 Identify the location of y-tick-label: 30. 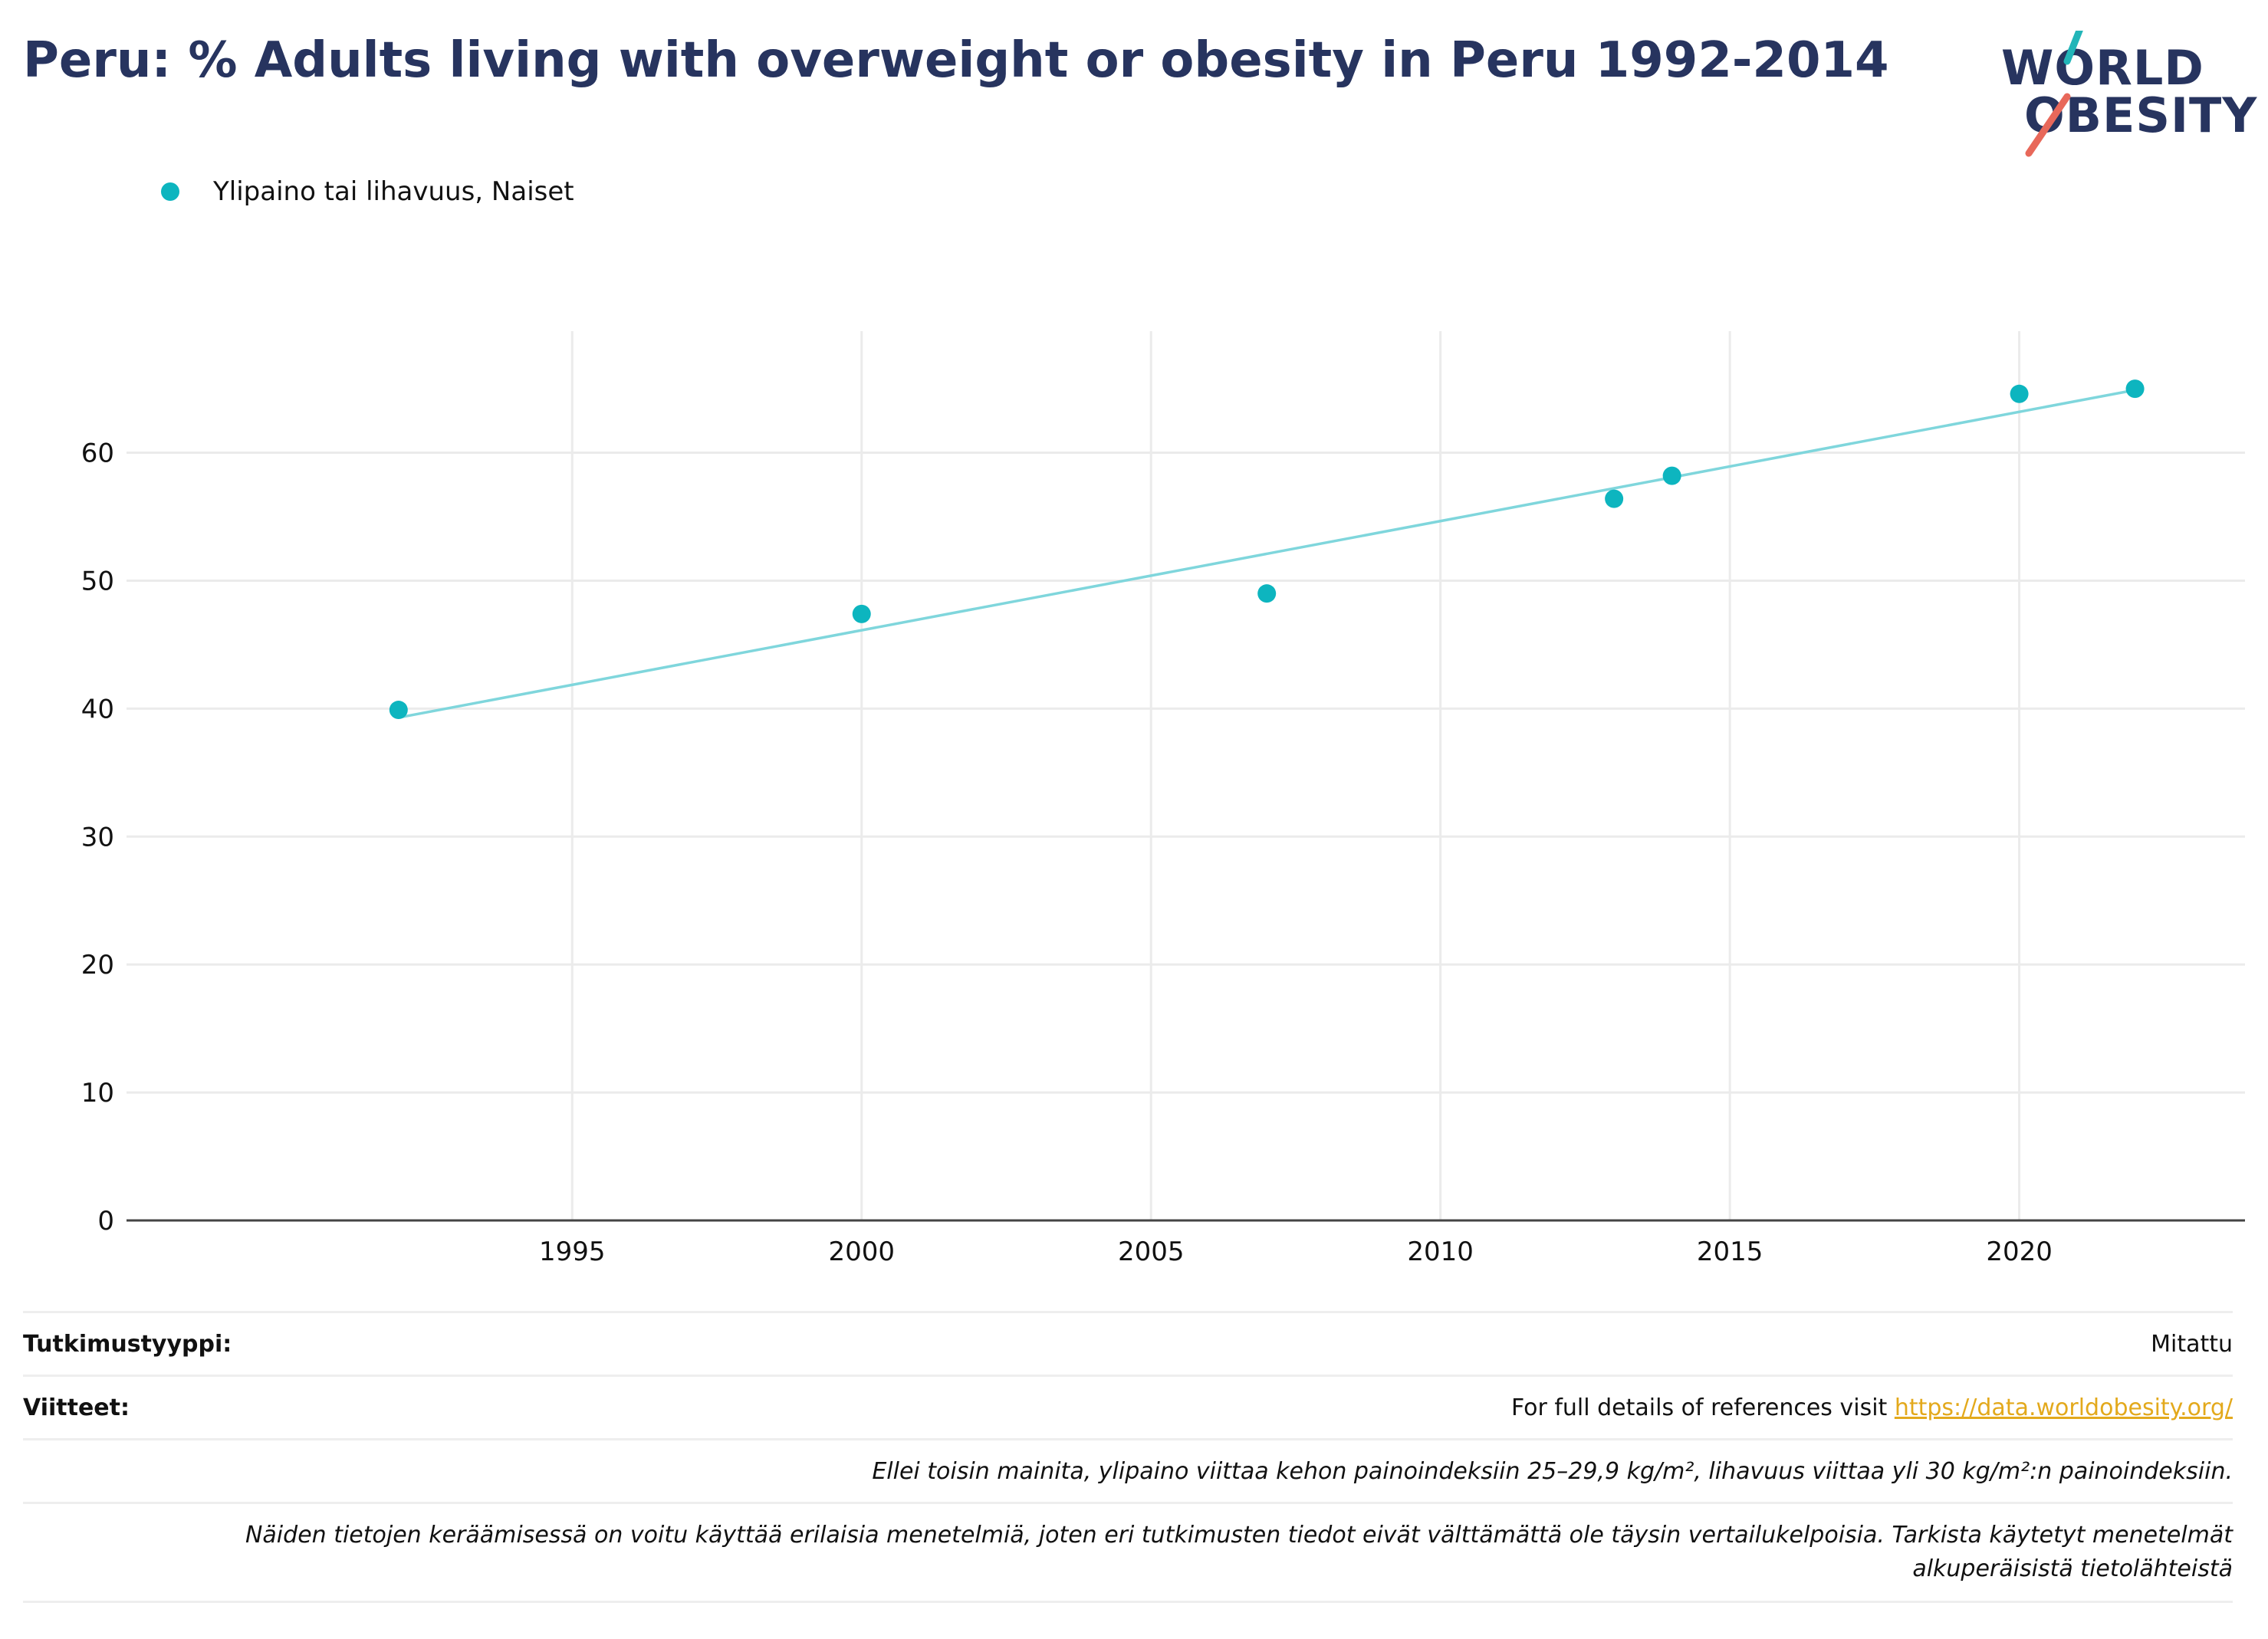
(97, 837).